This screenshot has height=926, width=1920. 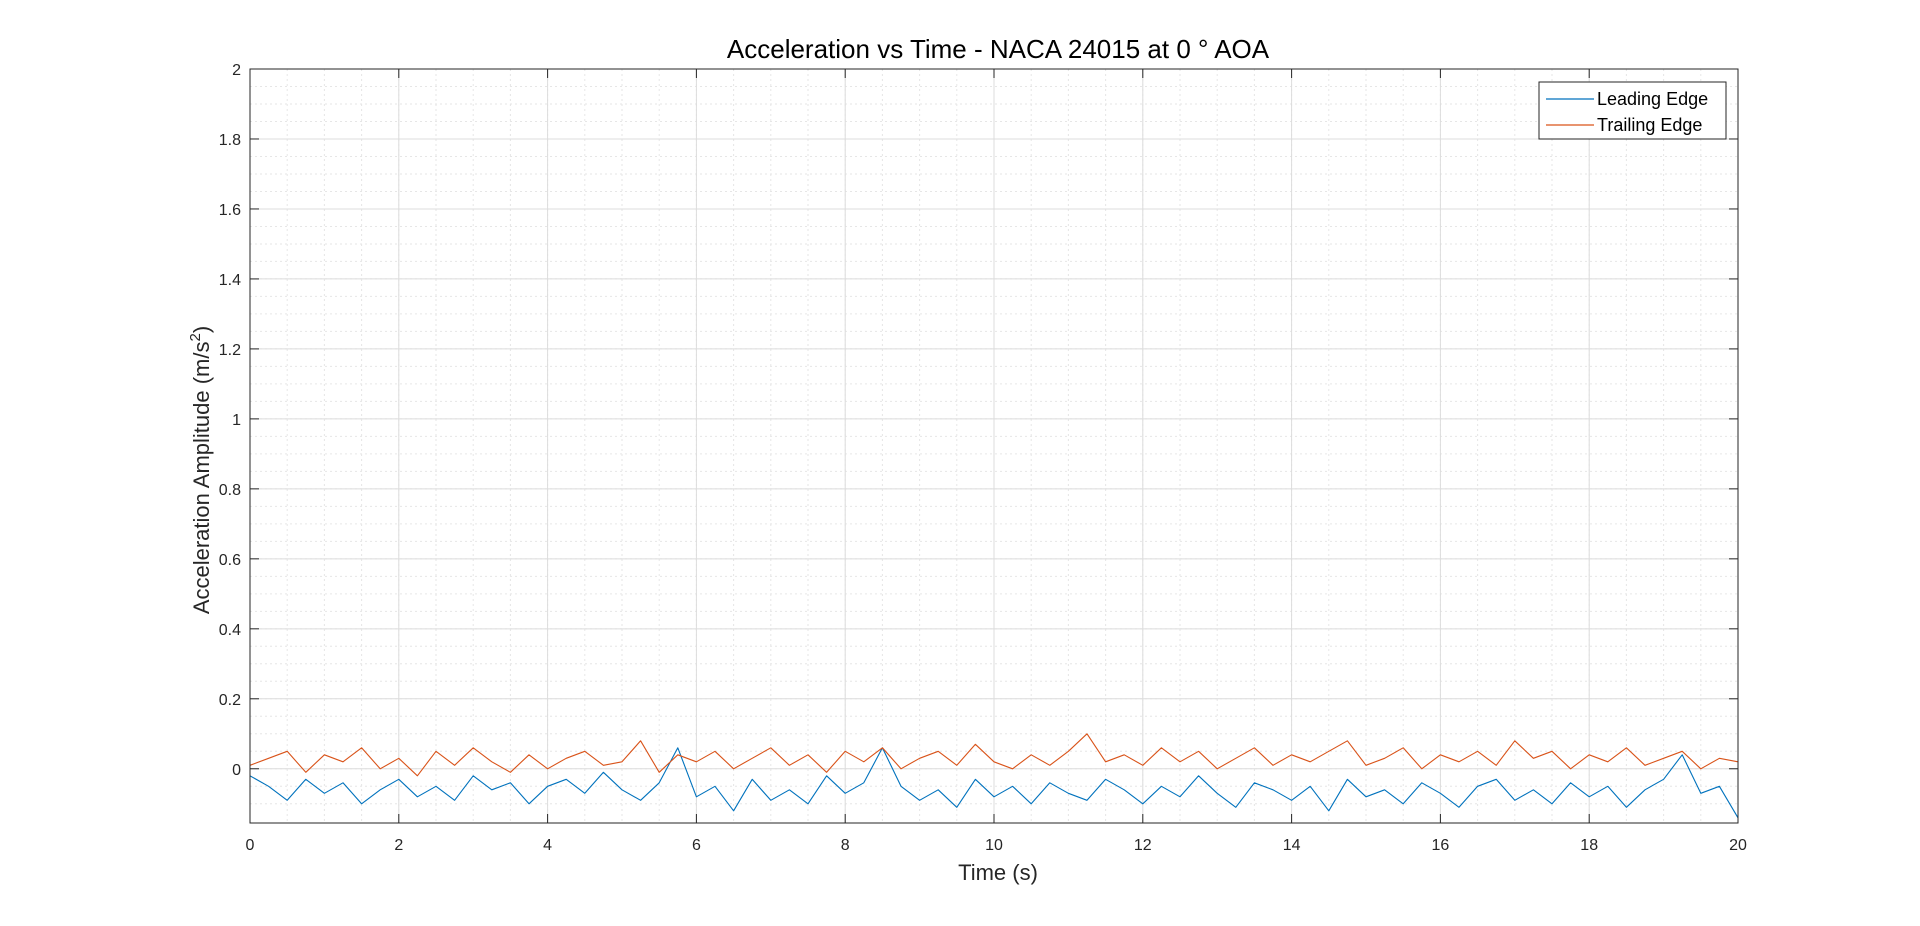 I want to click on y-tick-label: 1.2, so click(x=230, y=350).